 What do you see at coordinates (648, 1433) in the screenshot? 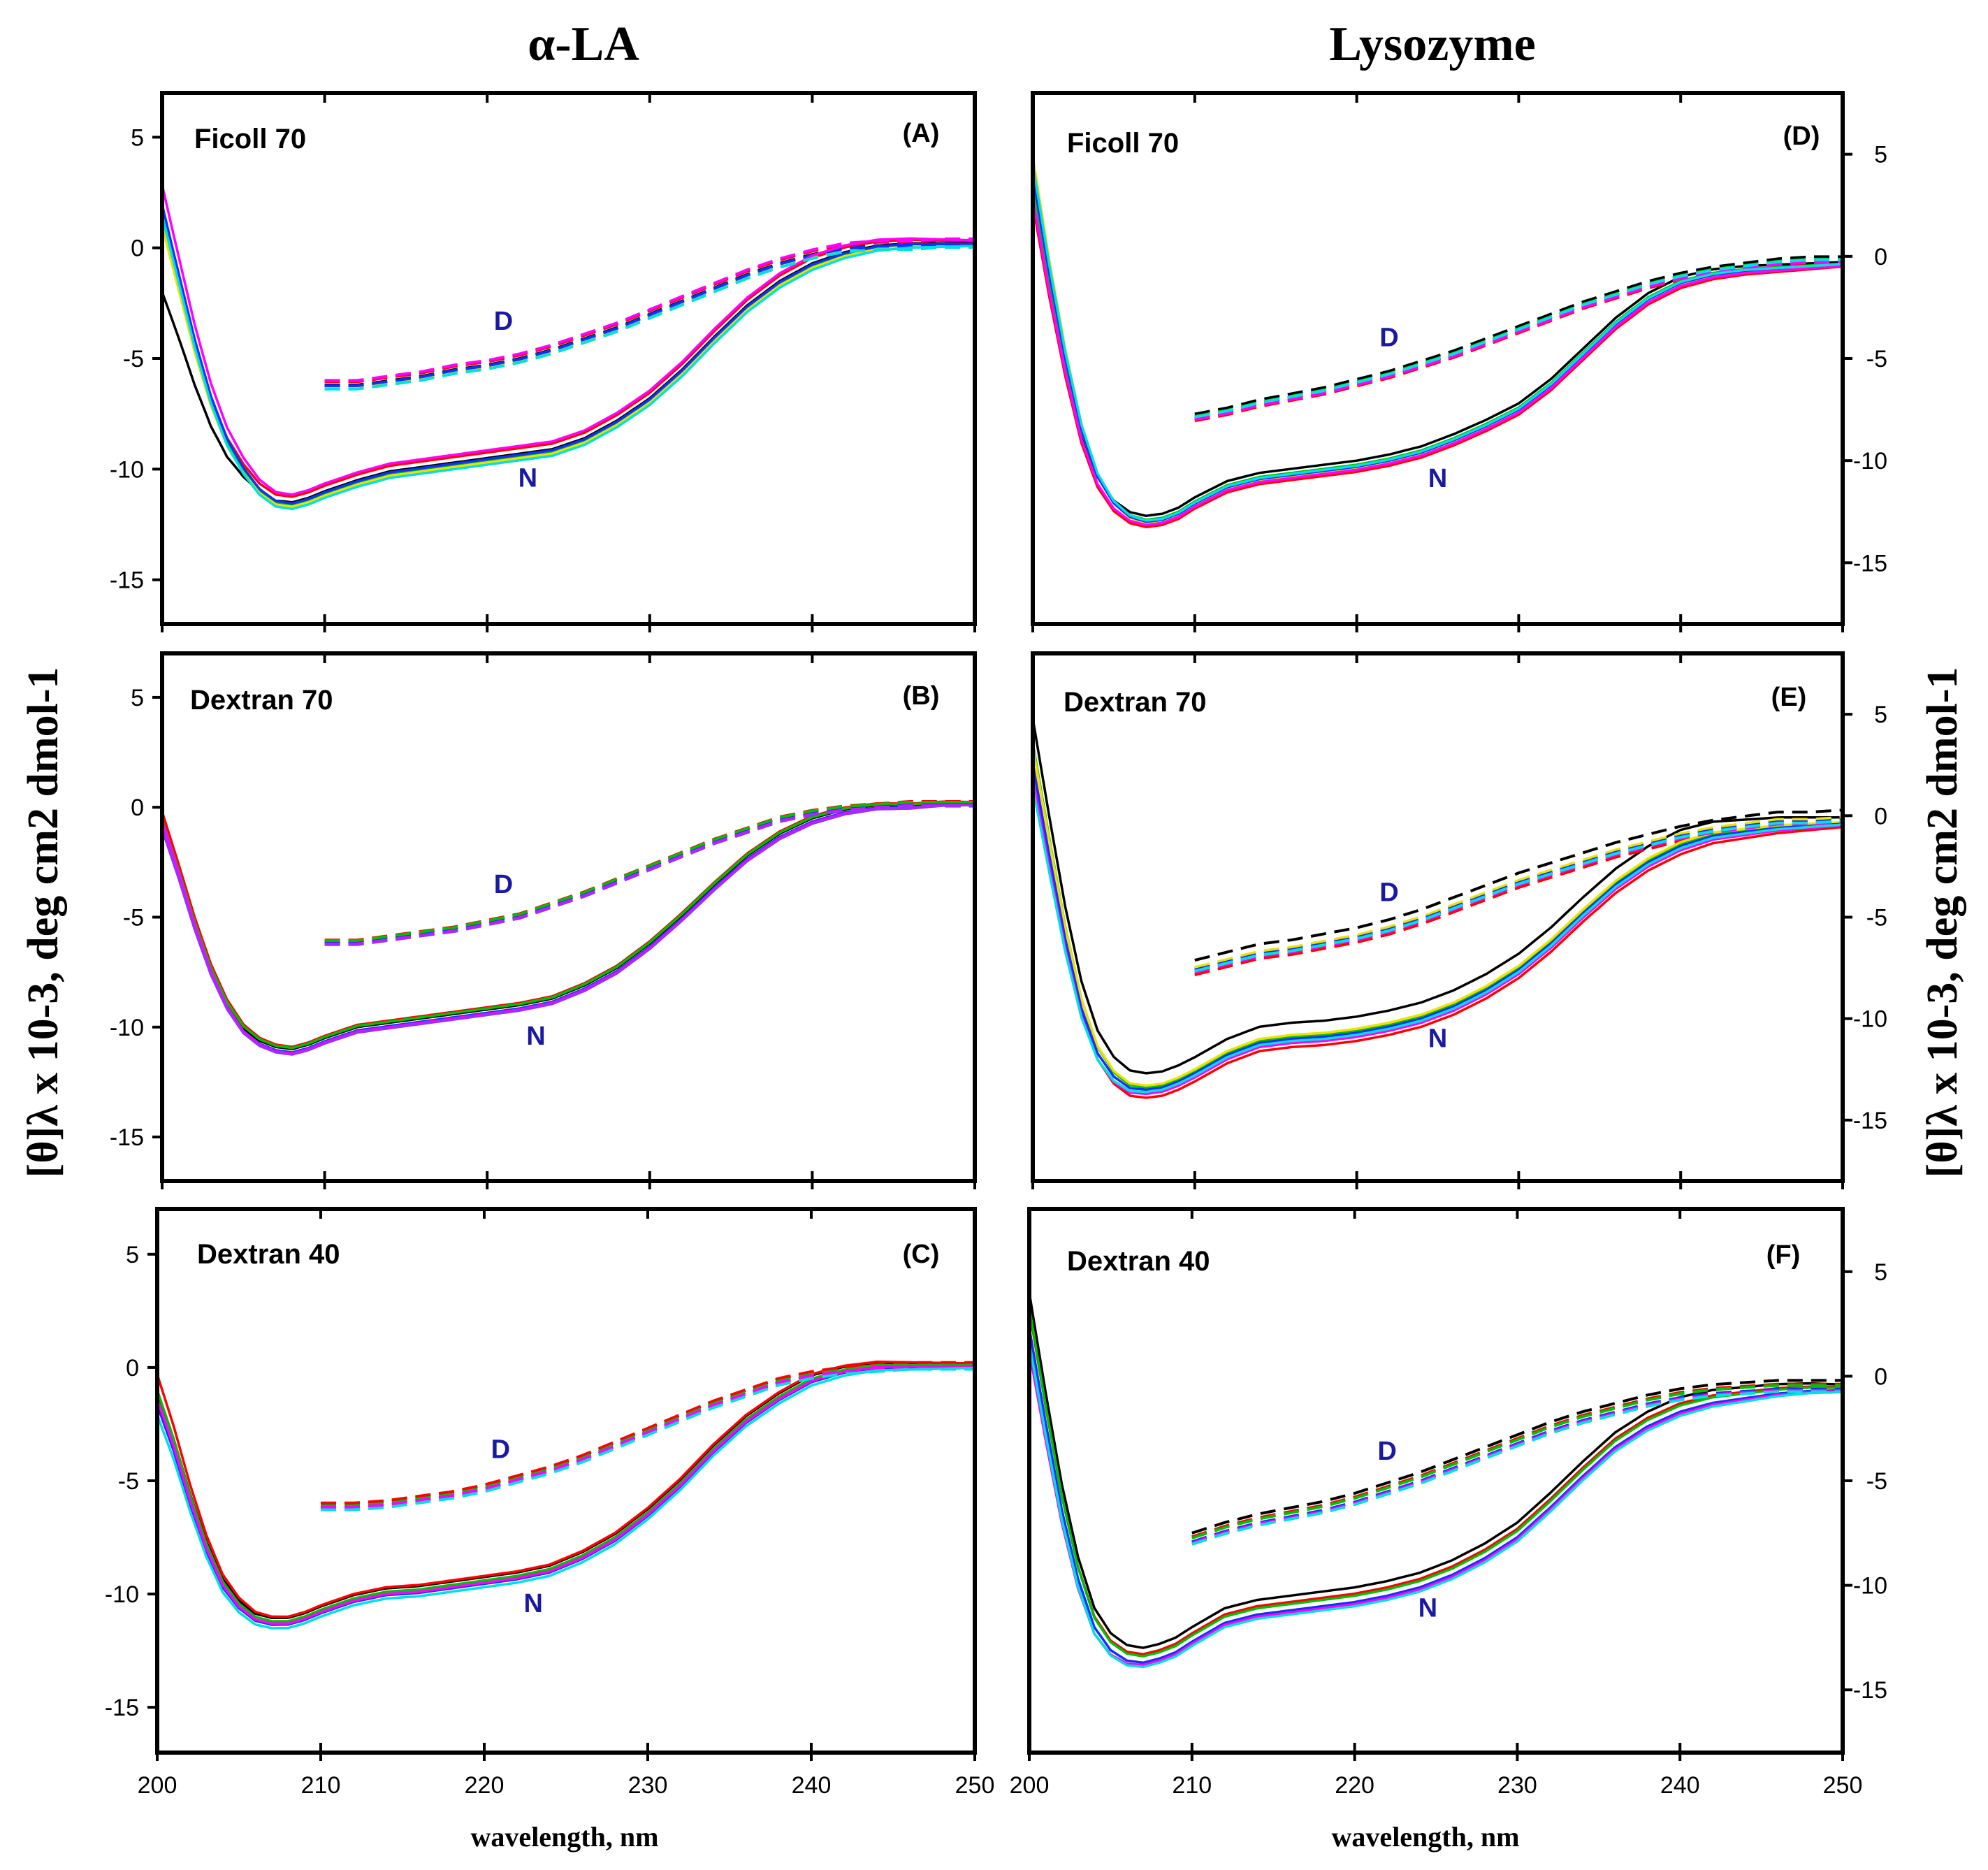
I see `denatured-curve-red` at bounding box center [648, 1433].